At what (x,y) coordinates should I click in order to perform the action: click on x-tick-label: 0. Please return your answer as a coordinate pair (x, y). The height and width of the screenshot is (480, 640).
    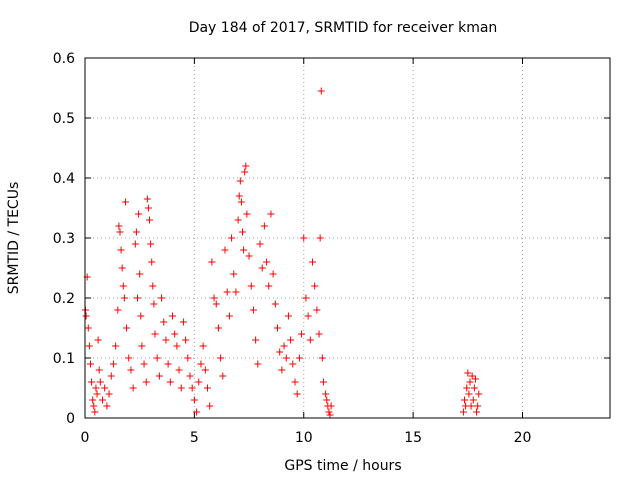
    Looking at the image, I should click on (85, 438).